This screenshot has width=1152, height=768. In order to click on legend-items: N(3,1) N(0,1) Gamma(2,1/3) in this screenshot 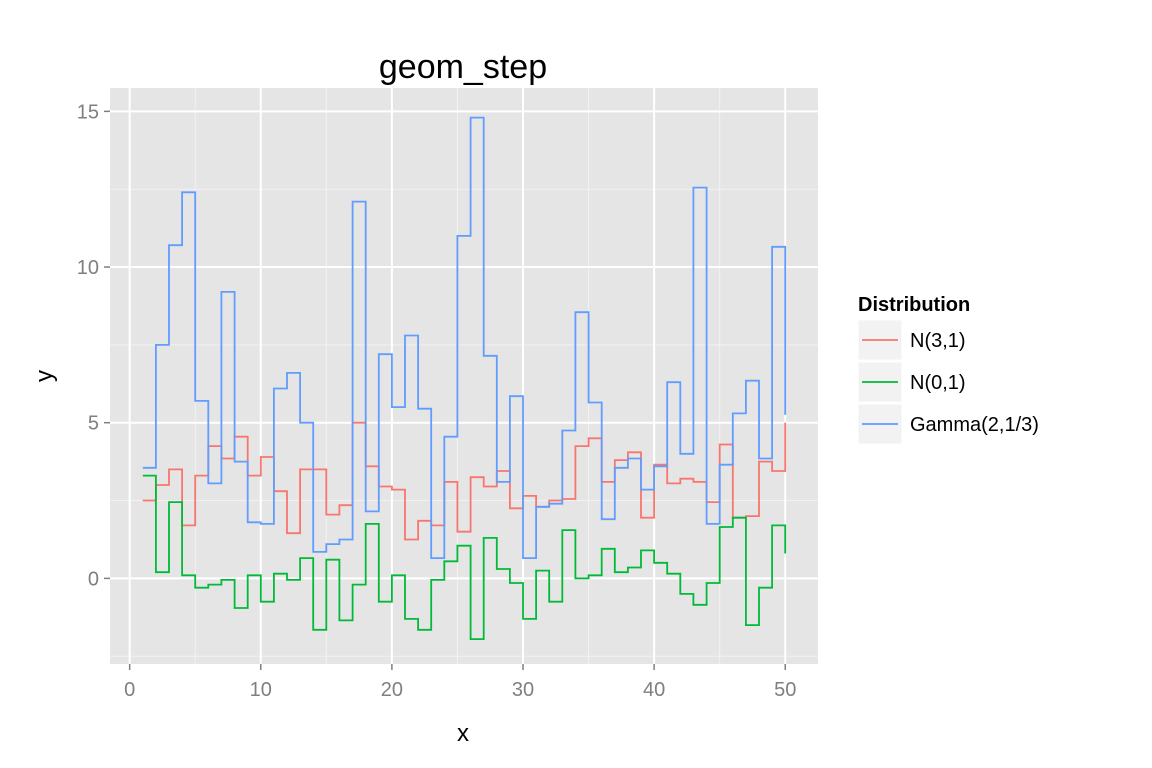, I will do `click(948, 382)`.